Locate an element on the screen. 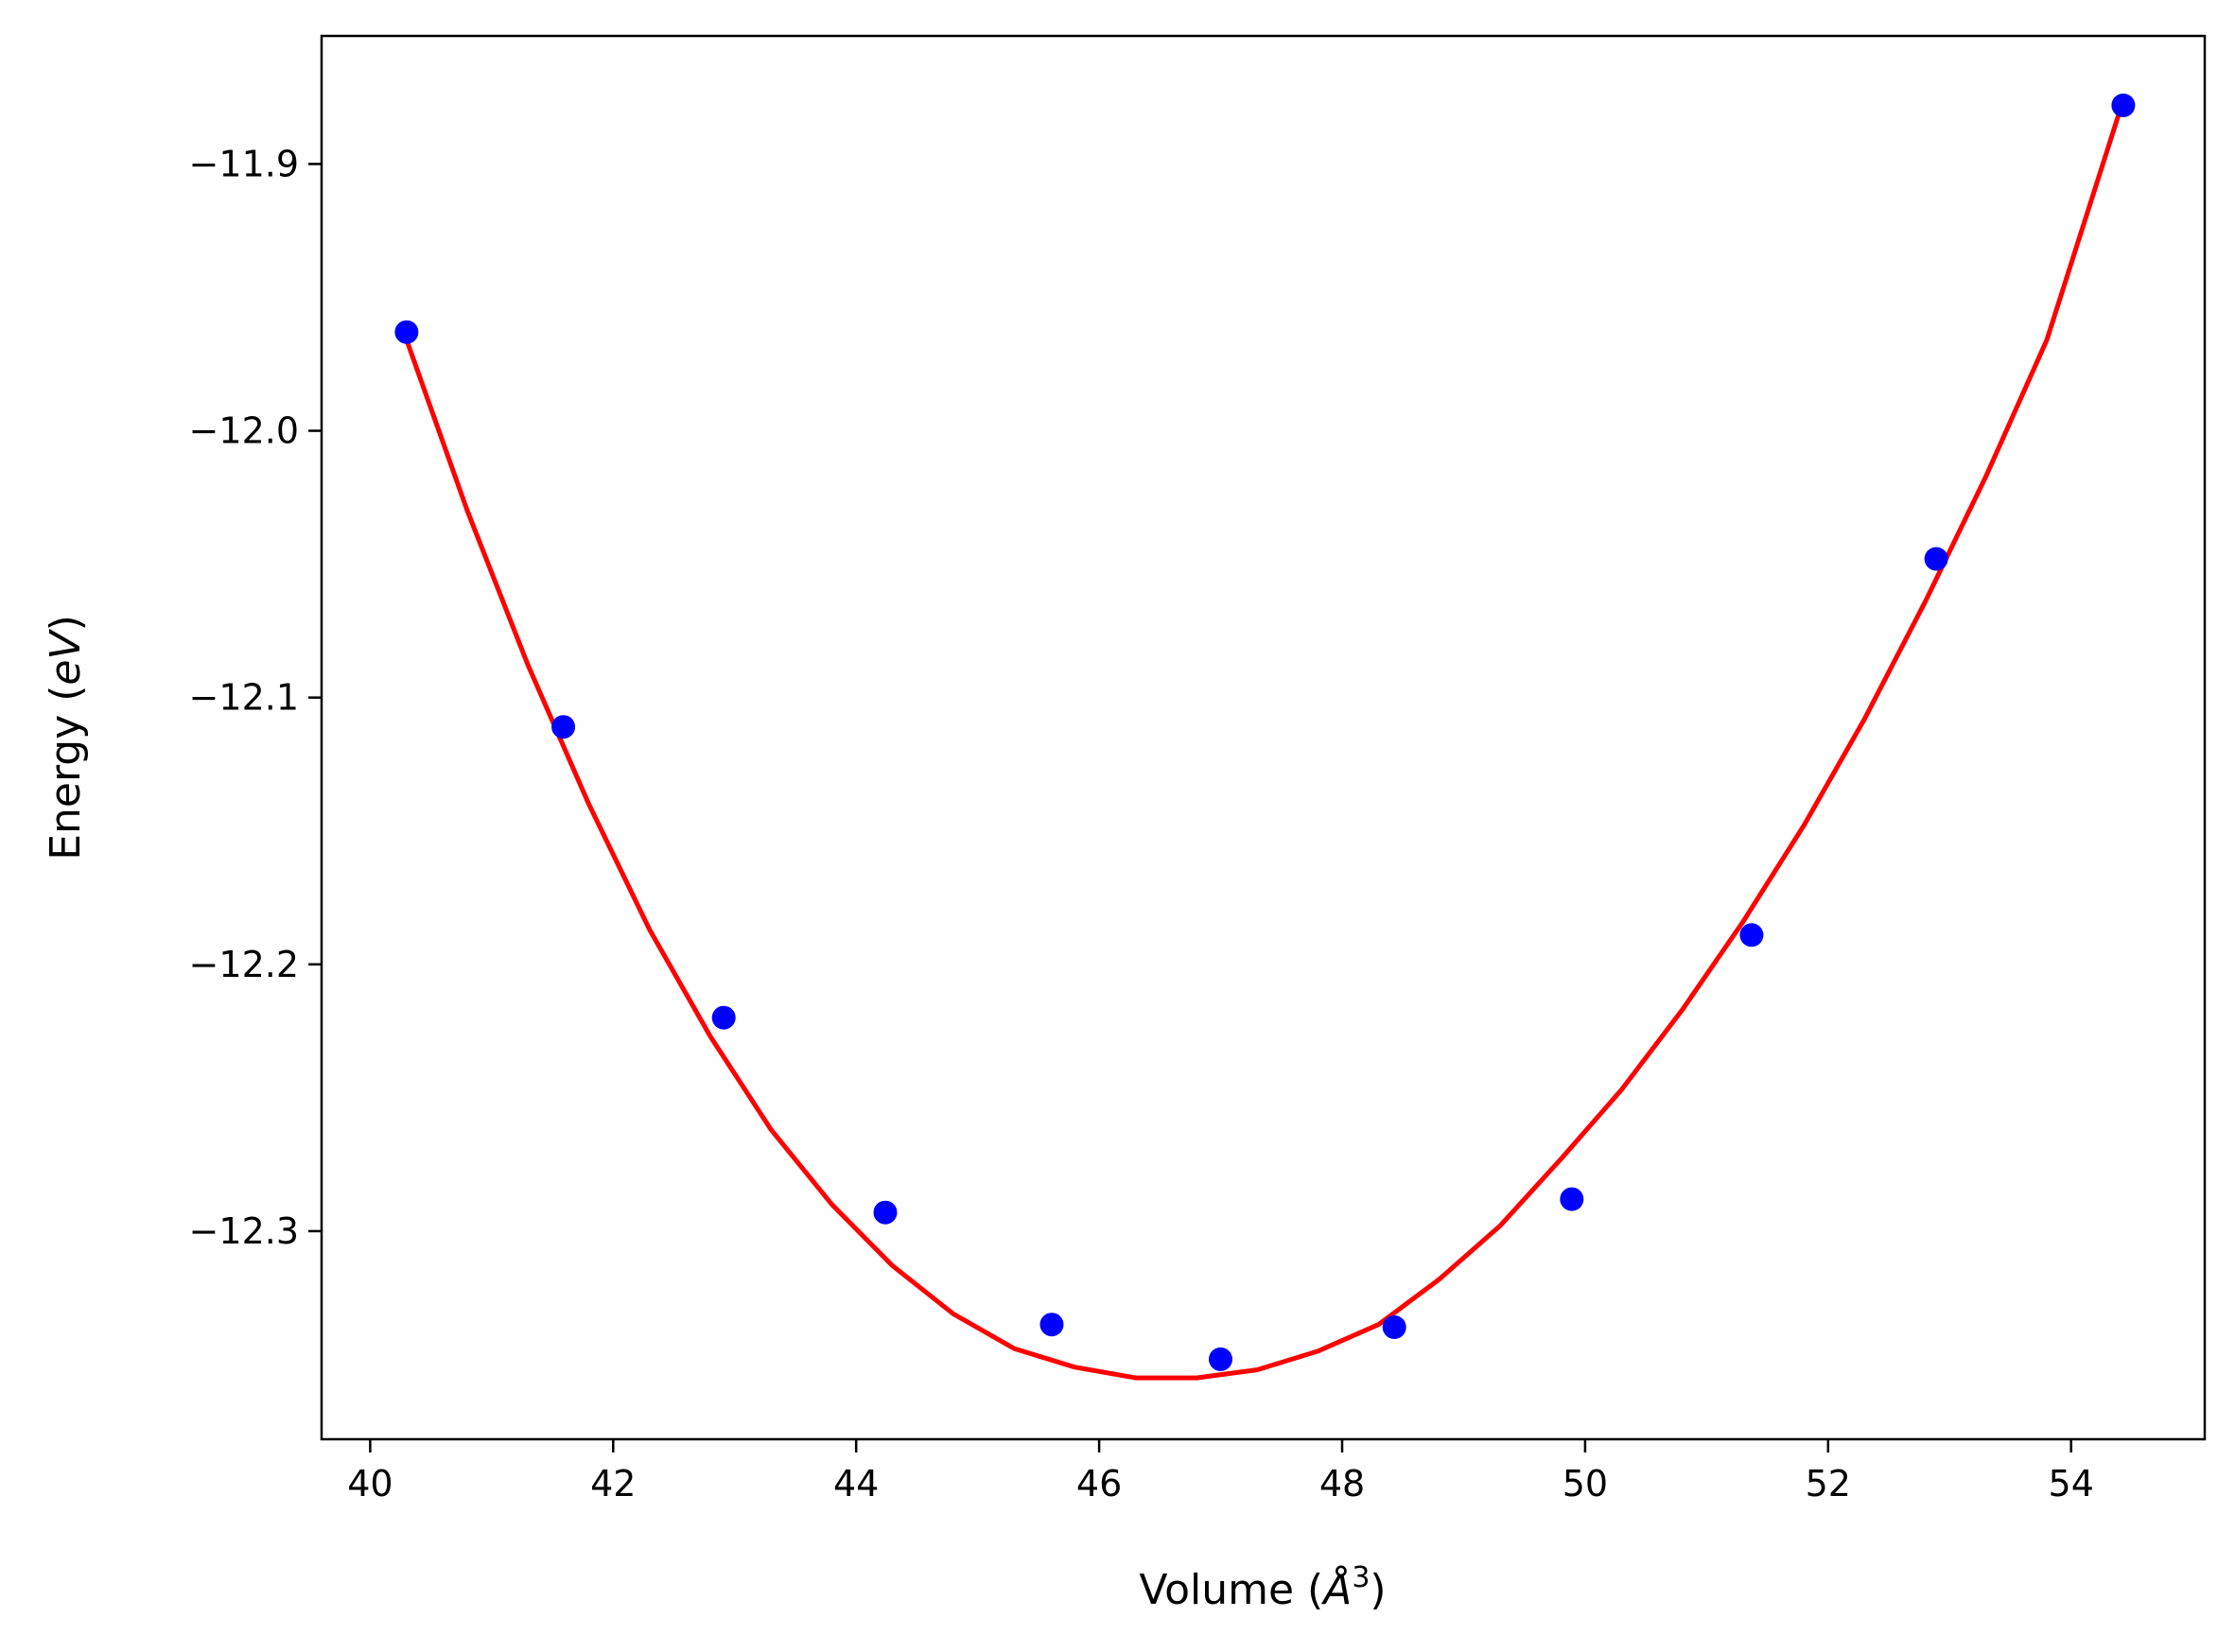 The width and height of the screenshot is (2235, 1652). x-axis-label-power: 3 is located at coordinates (1361, 1578).